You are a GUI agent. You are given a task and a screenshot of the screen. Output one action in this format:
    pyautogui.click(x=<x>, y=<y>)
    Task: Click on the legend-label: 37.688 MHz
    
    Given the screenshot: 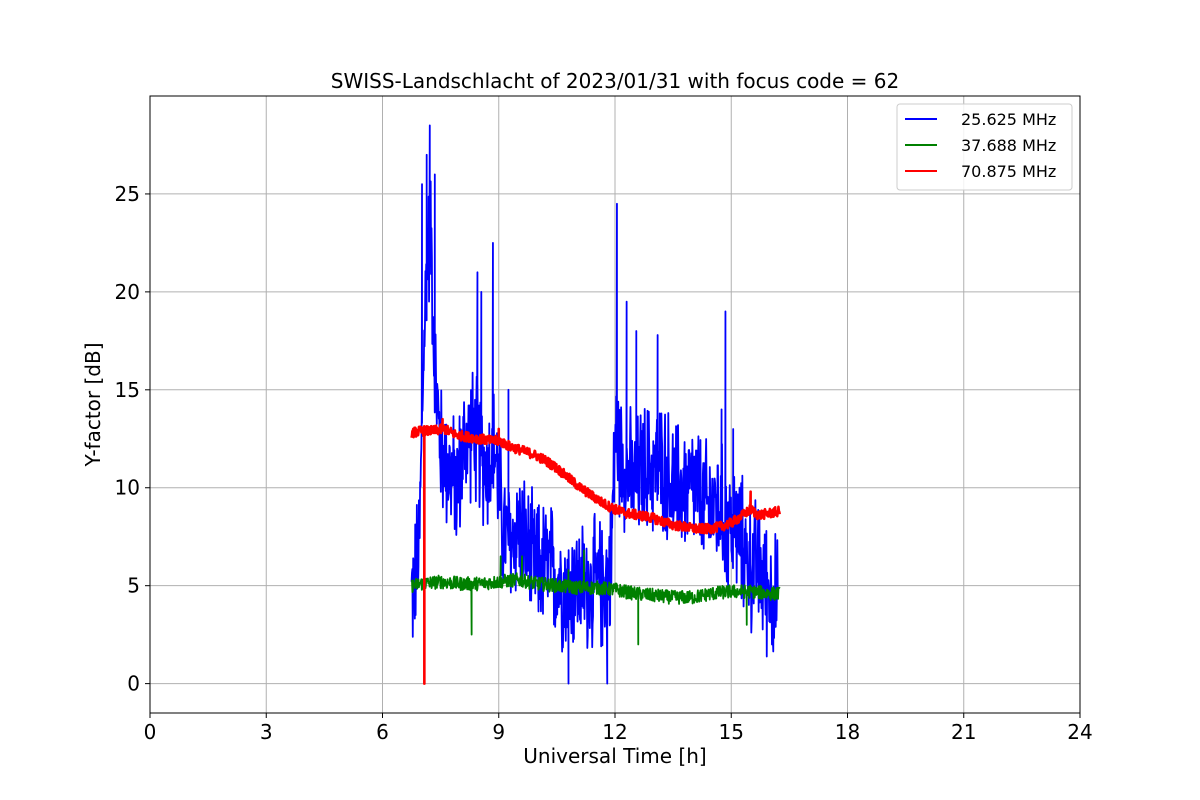 What is the action you would take?
    pyautogui.click(x=1008, y=145)
    